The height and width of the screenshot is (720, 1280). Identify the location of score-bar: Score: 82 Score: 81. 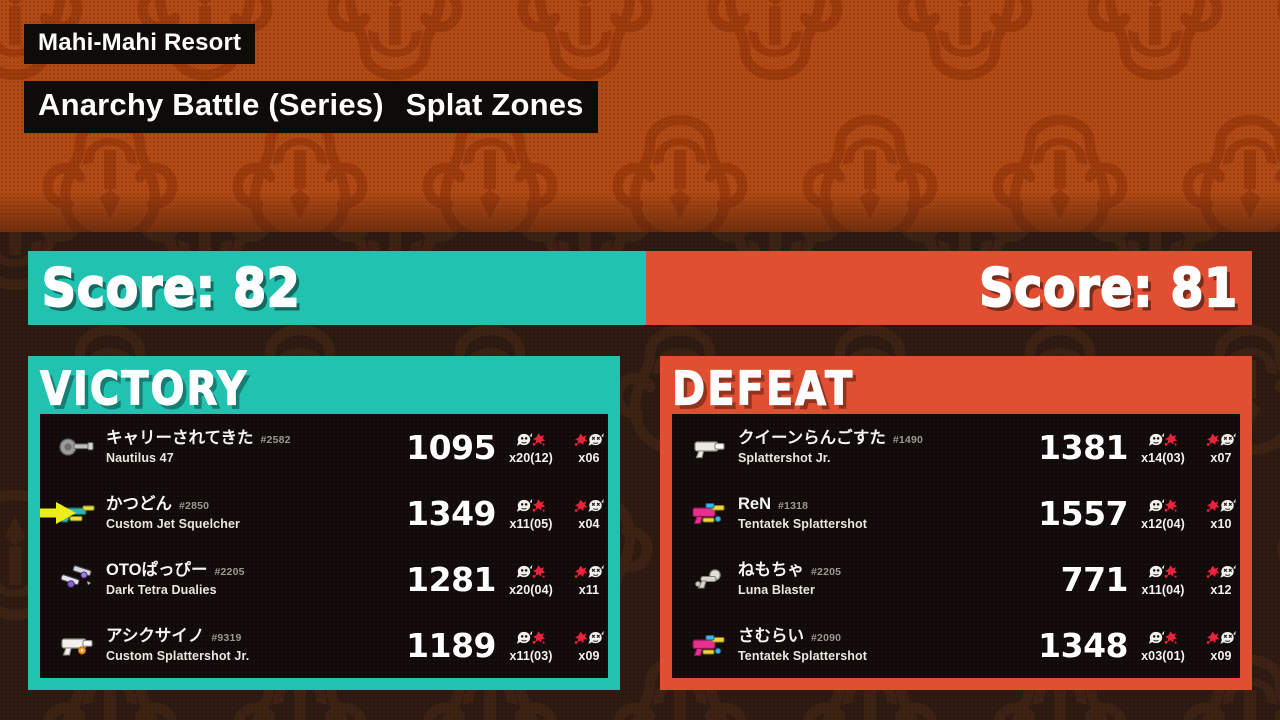
(640, 288).